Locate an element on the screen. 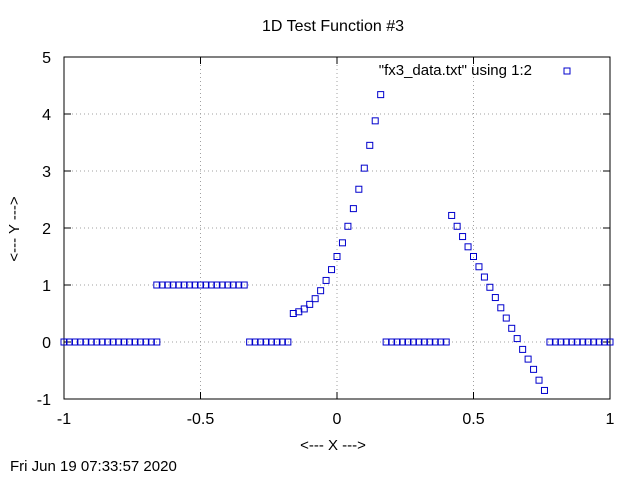 Image resolution: width=640 pixels, height=480 pixels. x-tick-label: -0.5 is located at coordinates (201, 419).